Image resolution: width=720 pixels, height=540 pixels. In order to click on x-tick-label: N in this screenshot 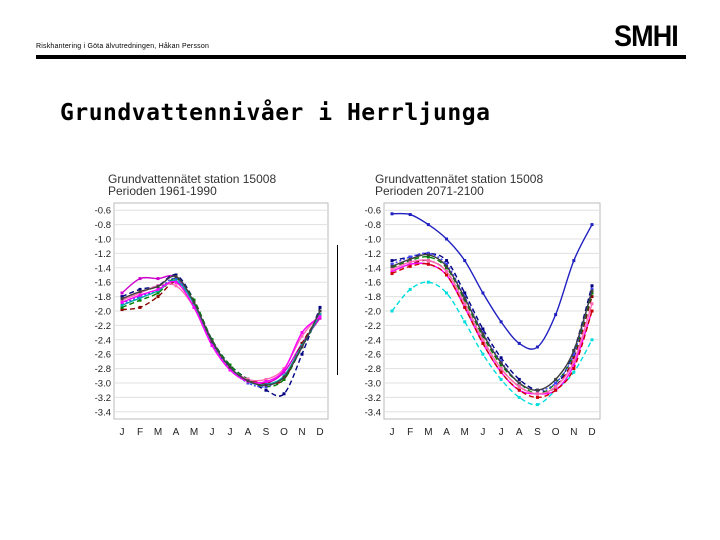, I will do `click(301, 432)`.